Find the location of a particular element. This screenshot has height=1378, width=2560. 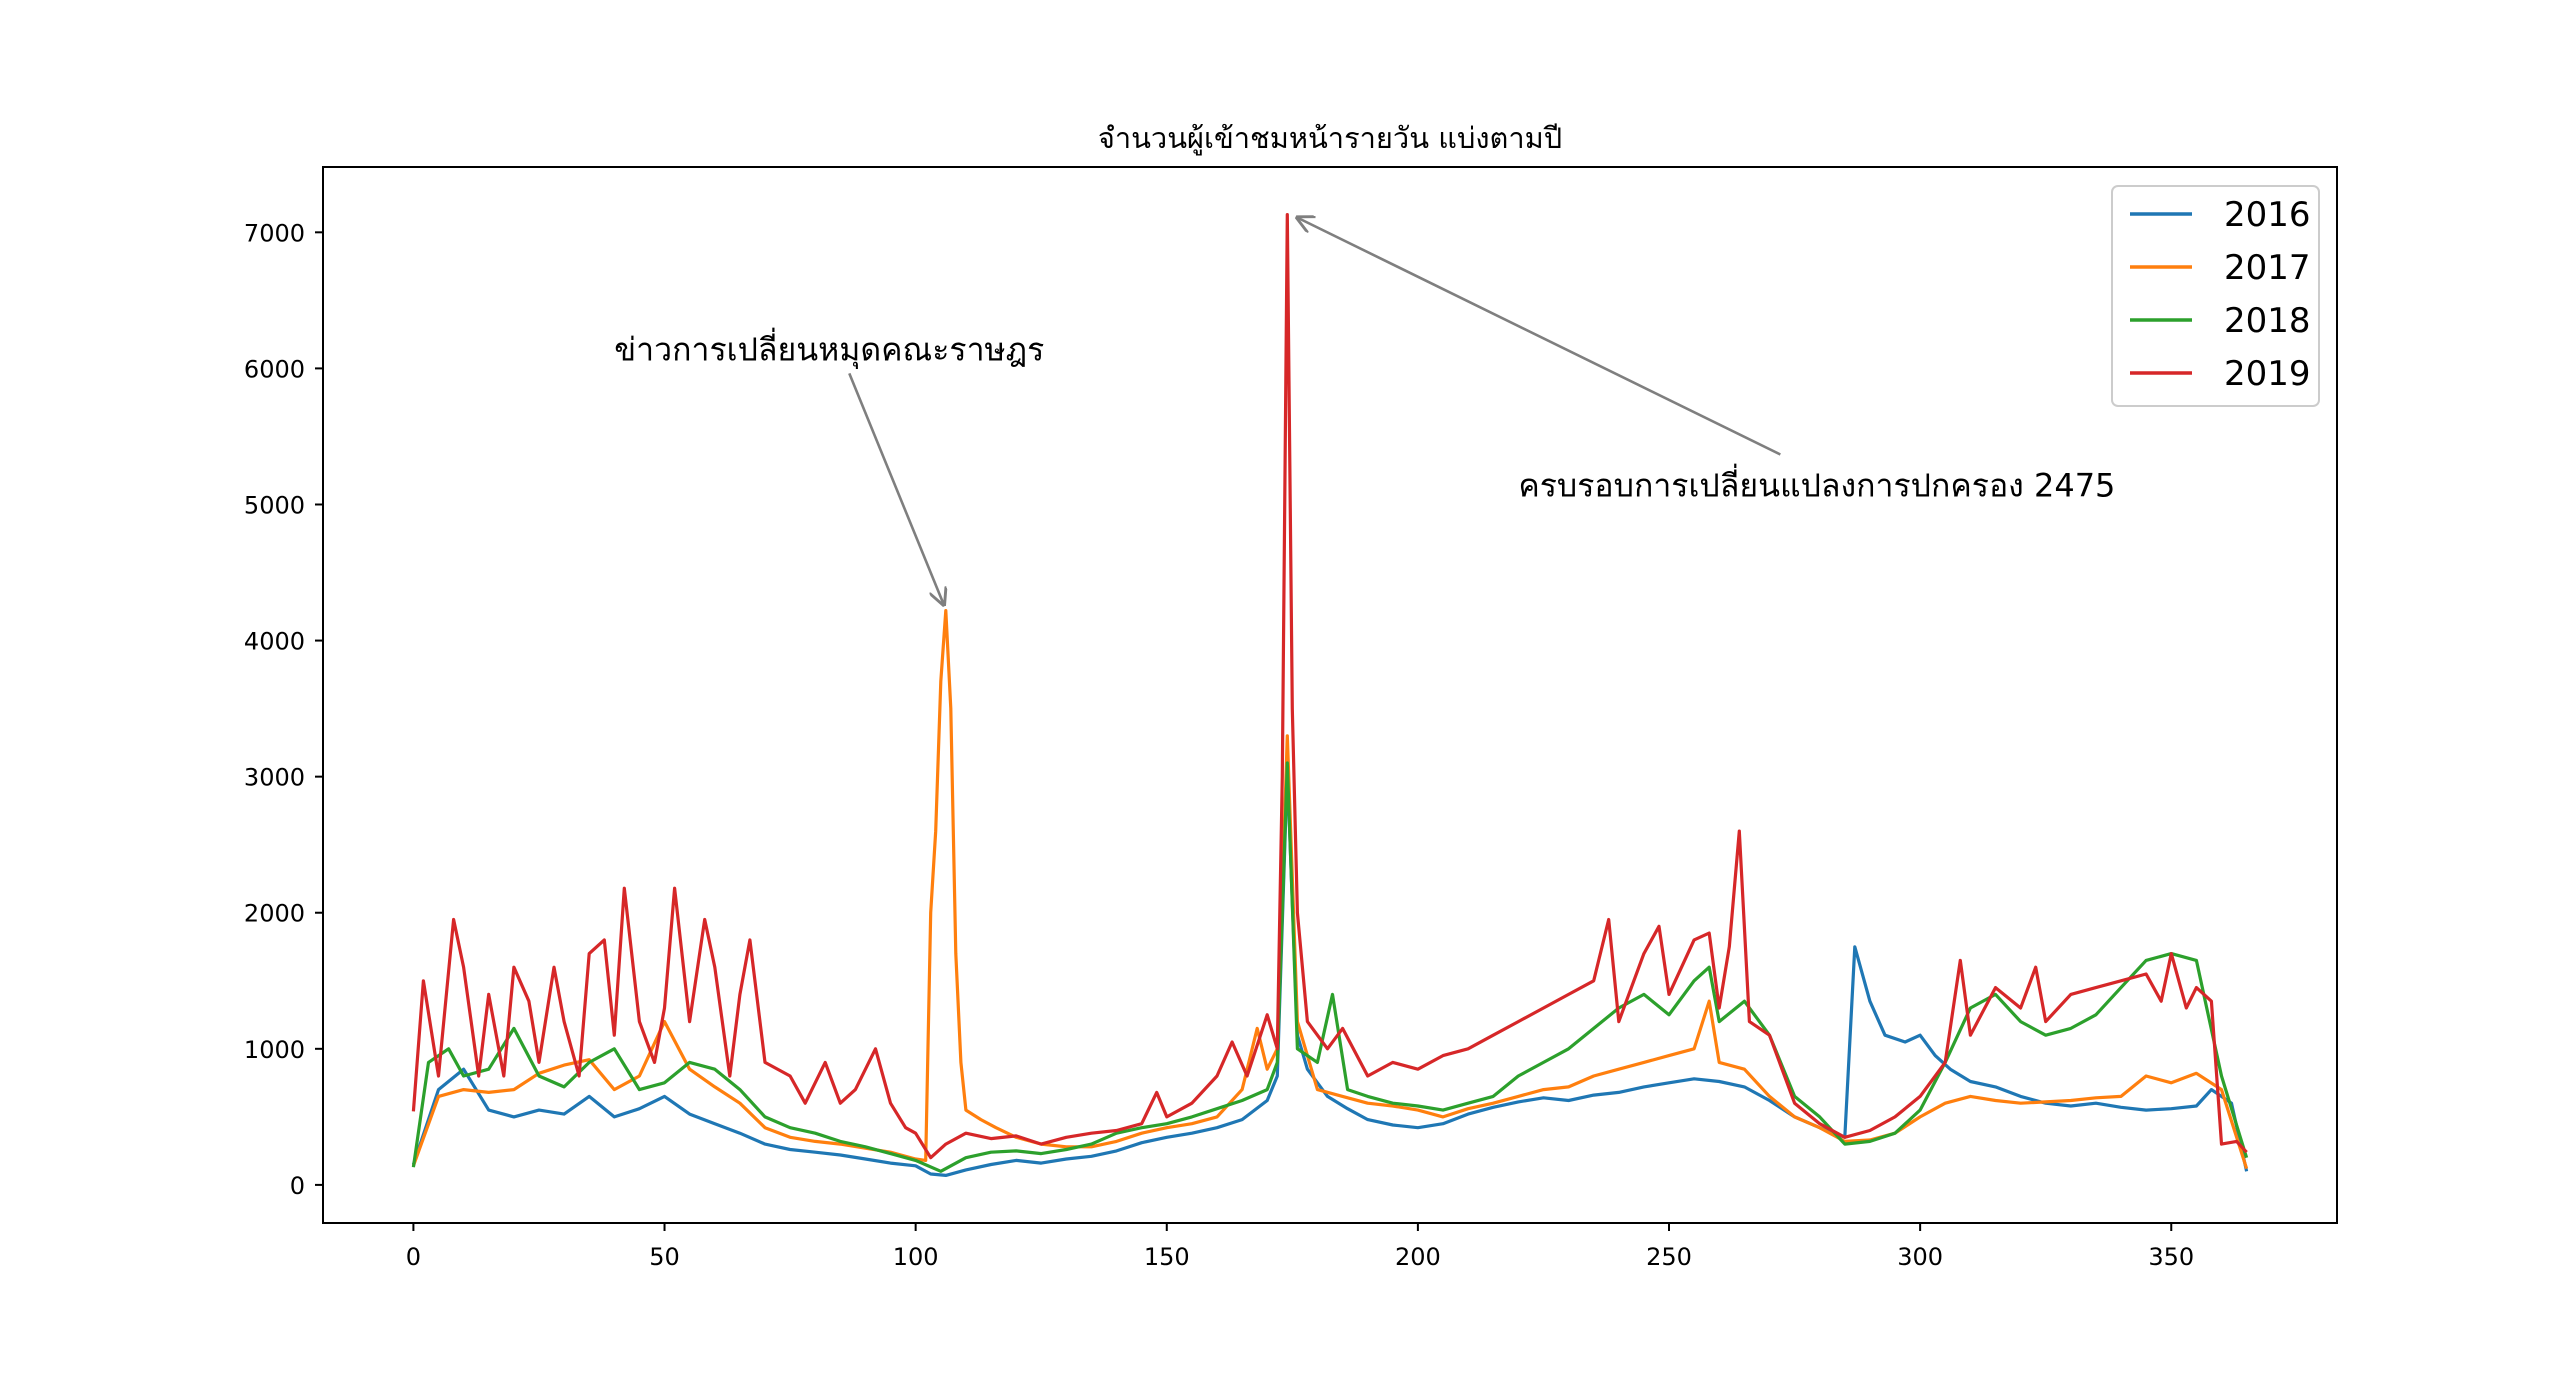

x-tick-label: 250 is located at coordinates (1669, 1257).